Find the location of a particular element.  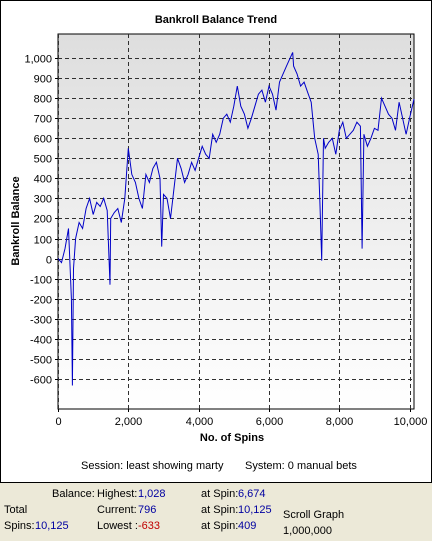

chart-title: Bankroll Balance Trend is located at coordinates (216, 20).